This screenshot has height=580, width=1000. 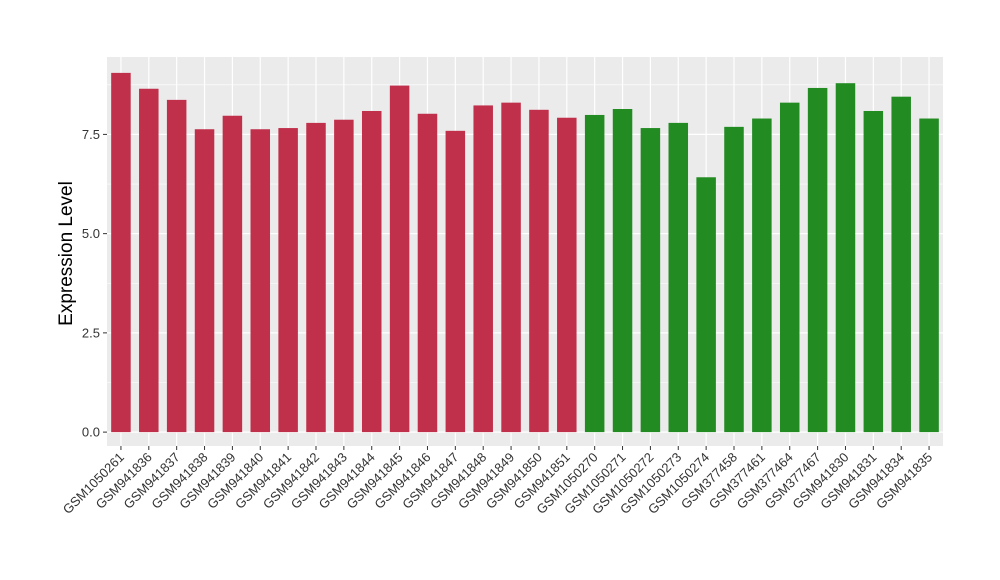 I want to click on bar-GSM1050270, so click(x=594, y=273).